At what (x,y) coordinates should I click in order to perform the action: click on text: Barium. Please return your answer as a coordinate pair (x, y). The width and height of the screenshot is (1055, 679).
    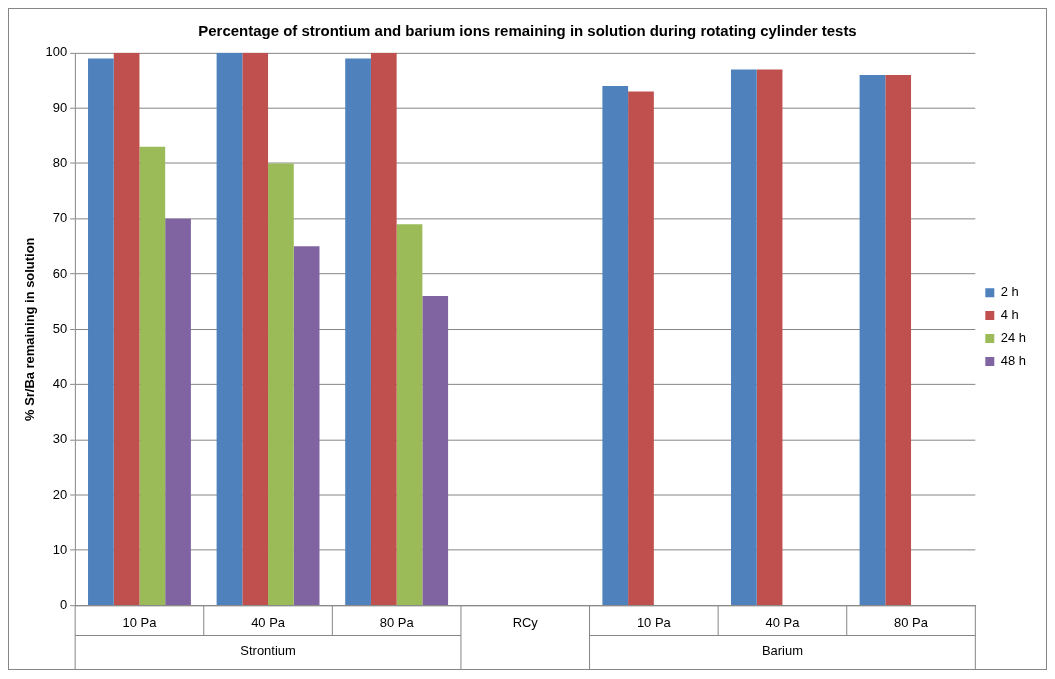
    Looking at the image, I should click on (782, 651).